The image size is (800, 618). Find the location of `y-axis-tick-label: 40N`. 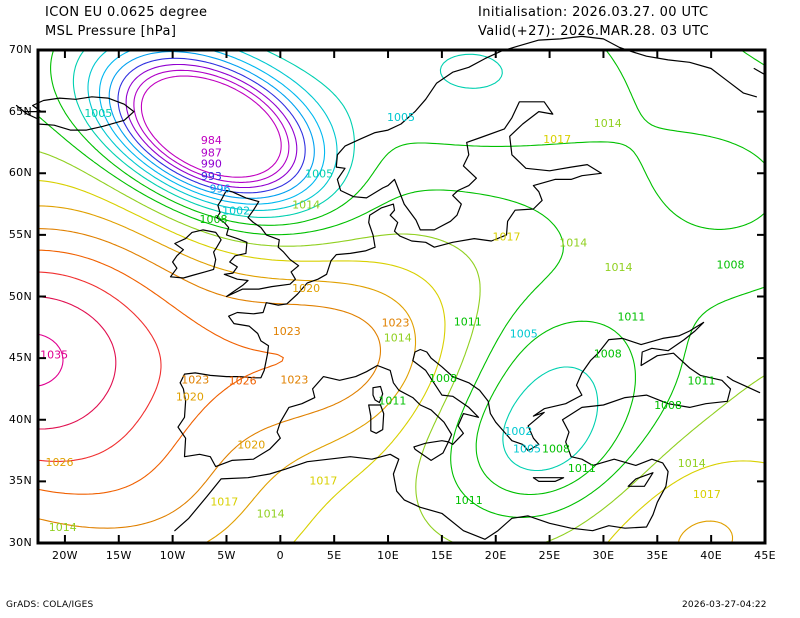

y-axis-tick-label: 40N is located at coordinates (20, 419).